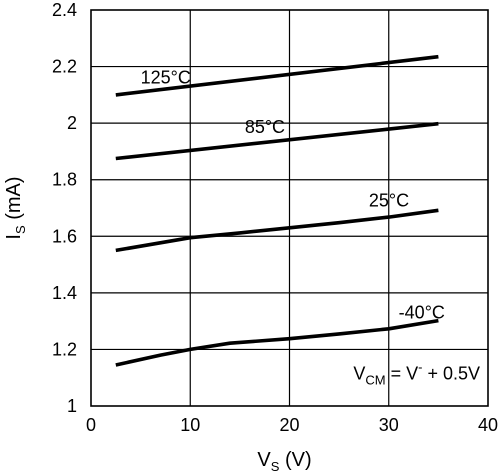 The height and width of the screenshot is (471, 500). I want to click on y-tick-label: 2.4, so click(64, 10).